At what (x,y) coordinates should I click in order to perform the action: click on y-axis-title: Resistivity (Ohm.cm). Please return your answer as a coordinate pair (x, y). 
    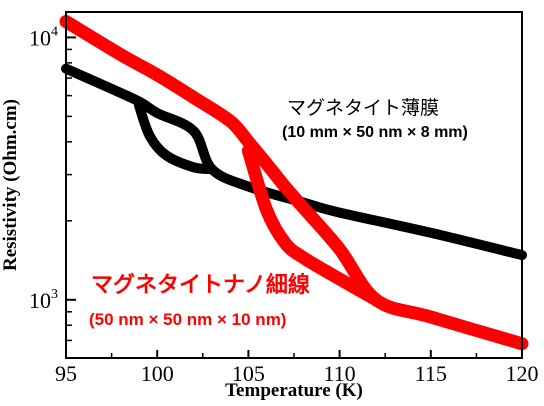
    Looking at the image, I should click on (10, 185).